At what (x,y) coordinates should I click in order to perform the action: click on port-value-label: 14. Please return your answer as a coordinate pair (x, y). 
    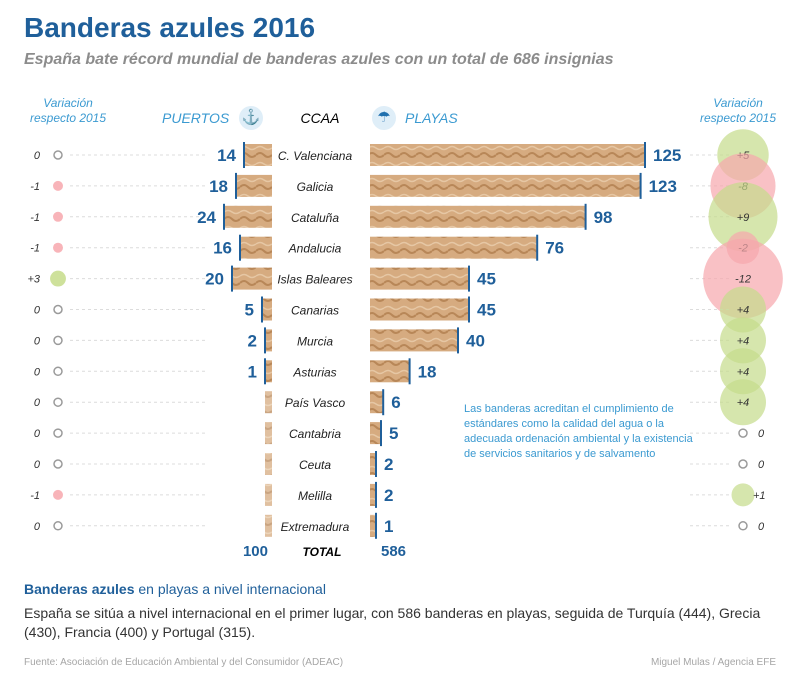
    Looking at the image, I should click on (226, 155).